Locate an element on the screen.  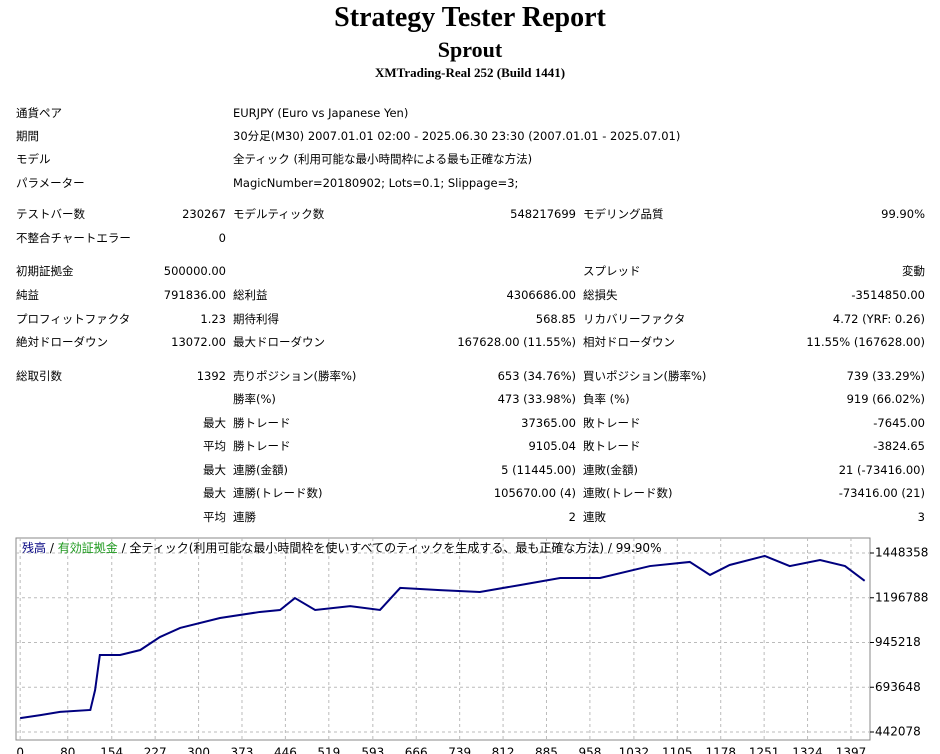
stat-value: 9105.04 is located at coordinates (552, 446).